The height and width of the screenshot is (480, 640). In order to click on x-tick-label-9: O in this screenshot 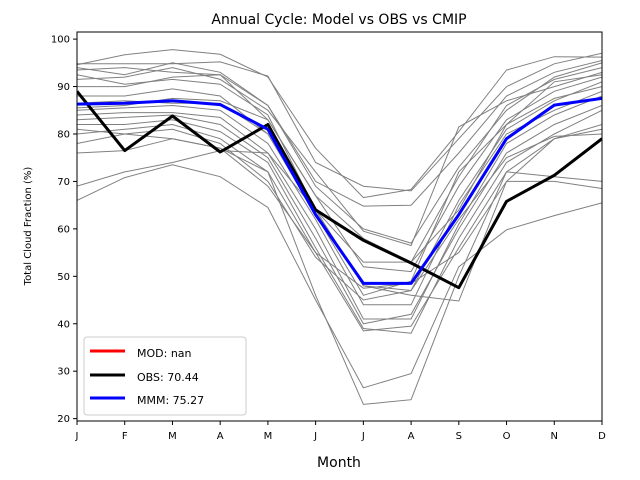, I will do `click(507, 436)`.